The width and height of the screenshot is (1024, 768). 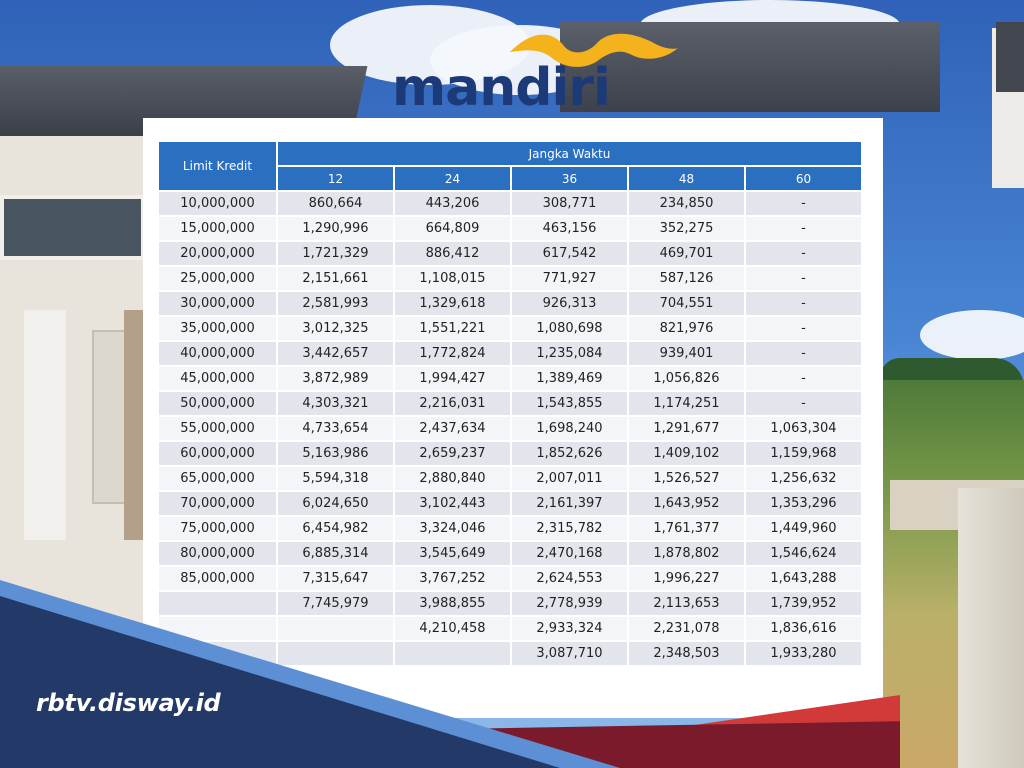 I want to click on installment-cell: 3,872,989, so click(x=335, y=378).